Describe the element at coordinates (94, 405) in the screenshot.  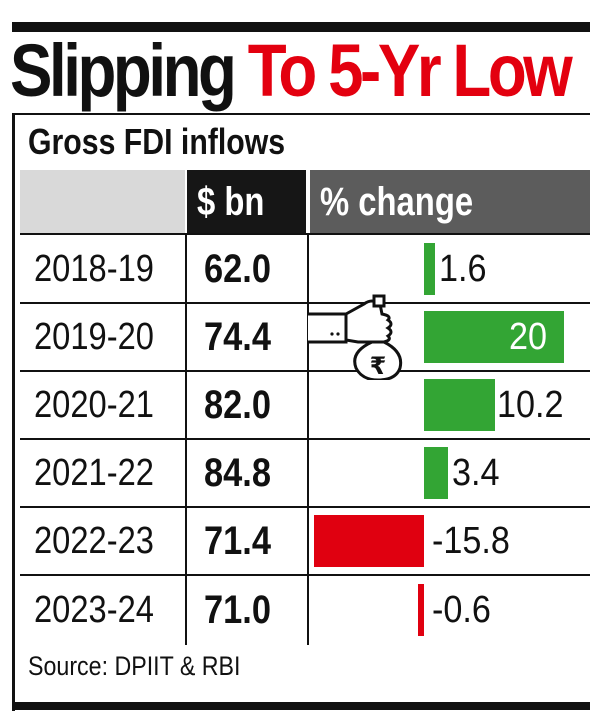
I see `row-year: 2020-21` at that location.